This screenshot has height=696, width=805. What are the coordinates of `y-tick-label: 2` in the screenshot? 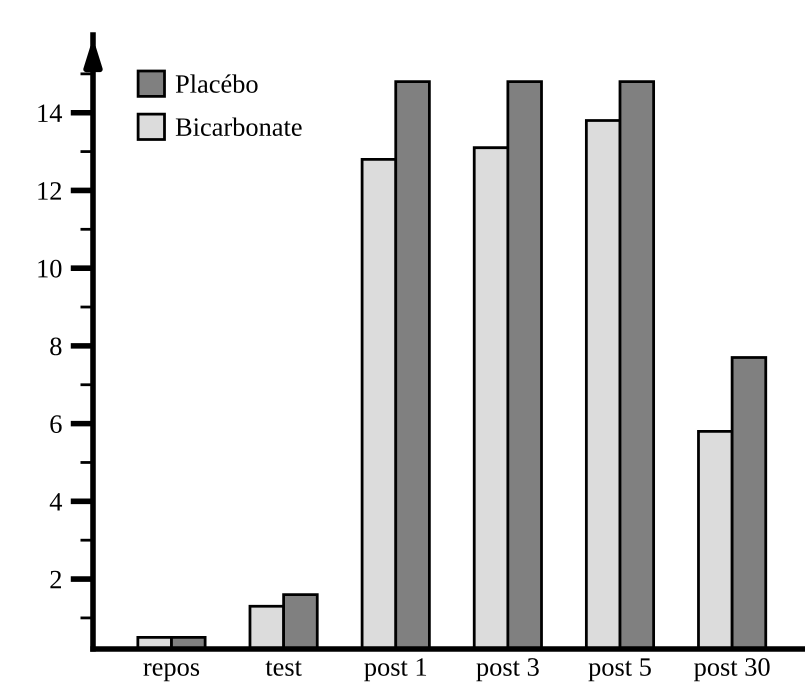 It's located at (55, 579).